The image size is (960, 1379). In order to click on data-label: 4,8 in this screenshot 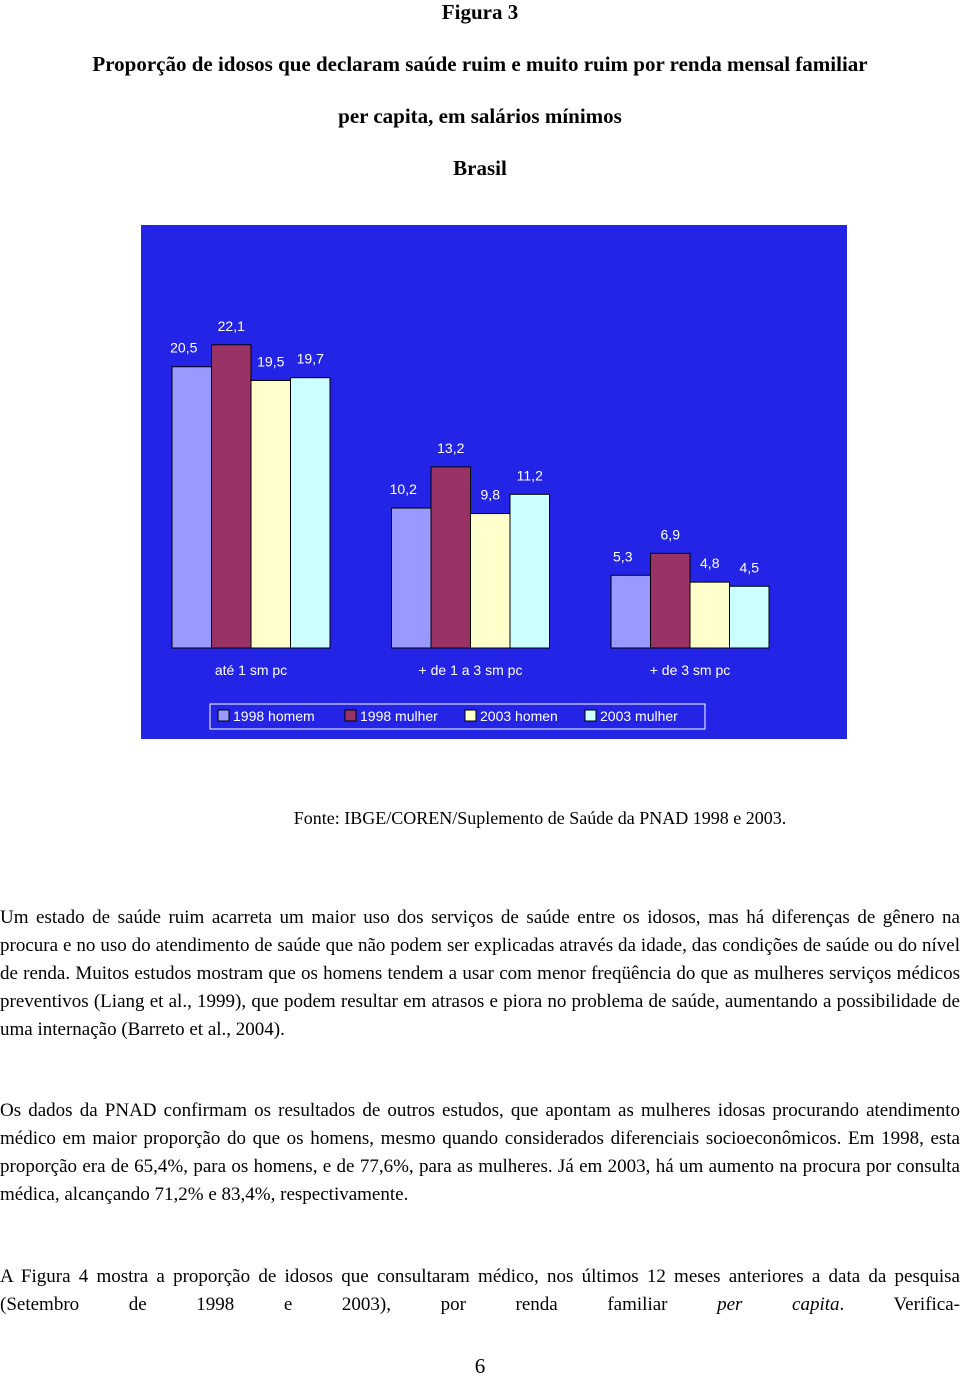, I will do `click(710, 563)`.